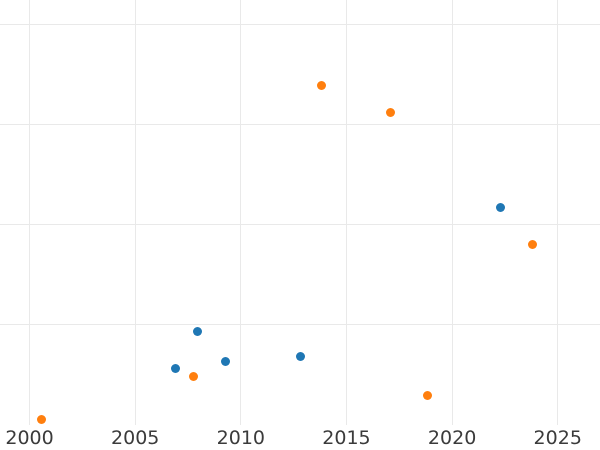 Image resolution: width=600 pixels, height=450 pixels. I want to click on x-tick-label-2005: 2005, so click(135, 438).